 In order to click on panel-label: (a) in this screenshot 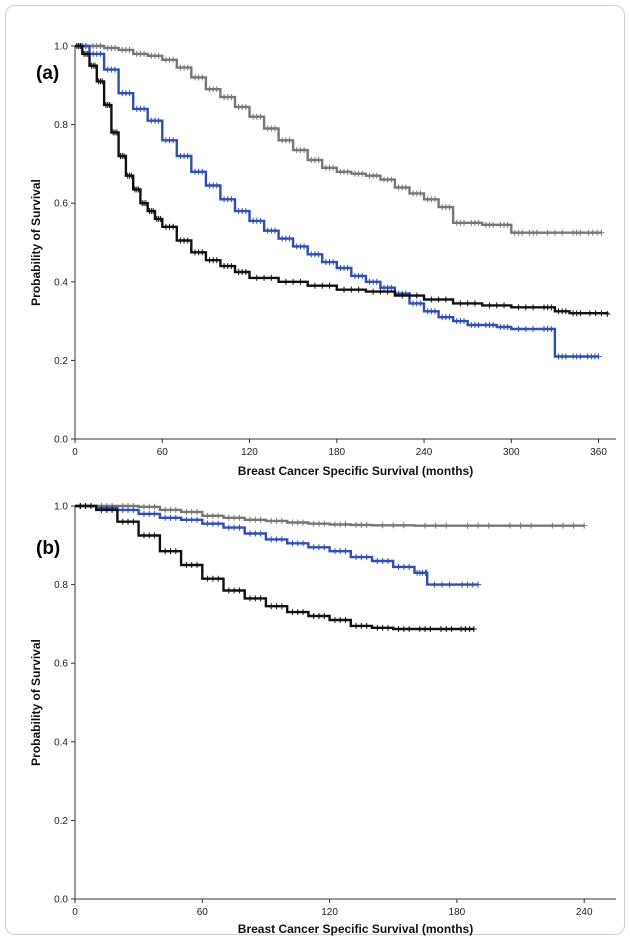, I will do `click(47, 73)`.